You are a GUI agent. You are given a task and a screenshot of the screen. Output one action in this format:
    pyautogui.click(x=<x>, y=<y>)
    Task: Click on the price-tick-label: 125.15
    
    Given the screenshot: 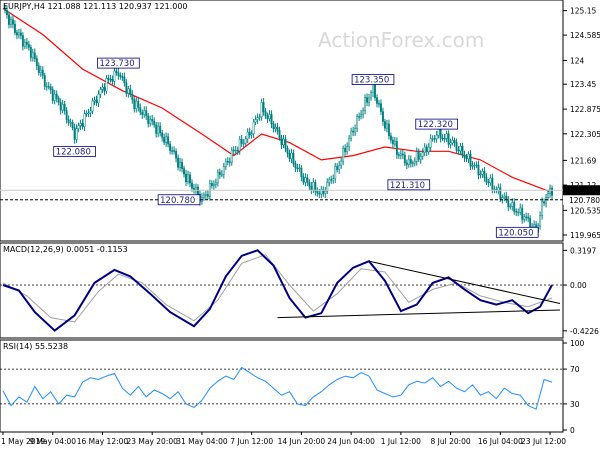 What is the action you would take?
    pyautogui.click(x=583, y=11)
    